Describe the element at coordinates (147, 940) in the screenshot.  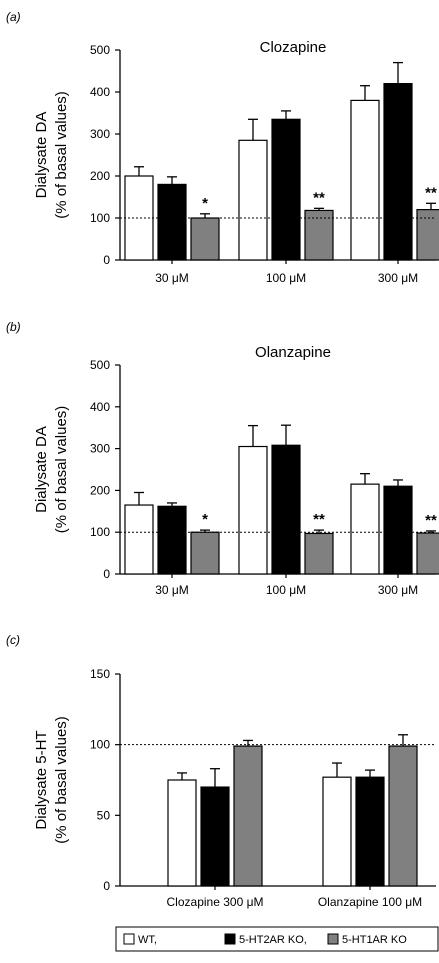
I see `legend-label: WT,` at that location.